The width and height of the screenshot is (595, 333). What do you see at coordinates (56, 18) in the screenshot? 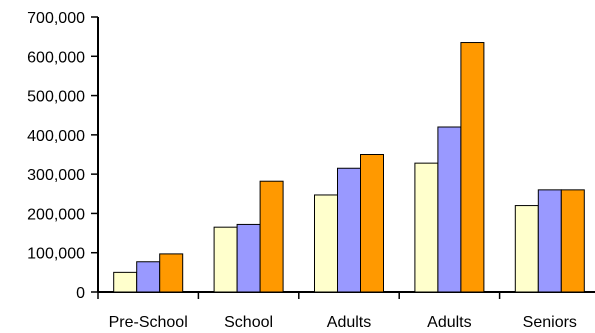
I see `y-tick-label: 700,000` at bounding box center [56, 18].